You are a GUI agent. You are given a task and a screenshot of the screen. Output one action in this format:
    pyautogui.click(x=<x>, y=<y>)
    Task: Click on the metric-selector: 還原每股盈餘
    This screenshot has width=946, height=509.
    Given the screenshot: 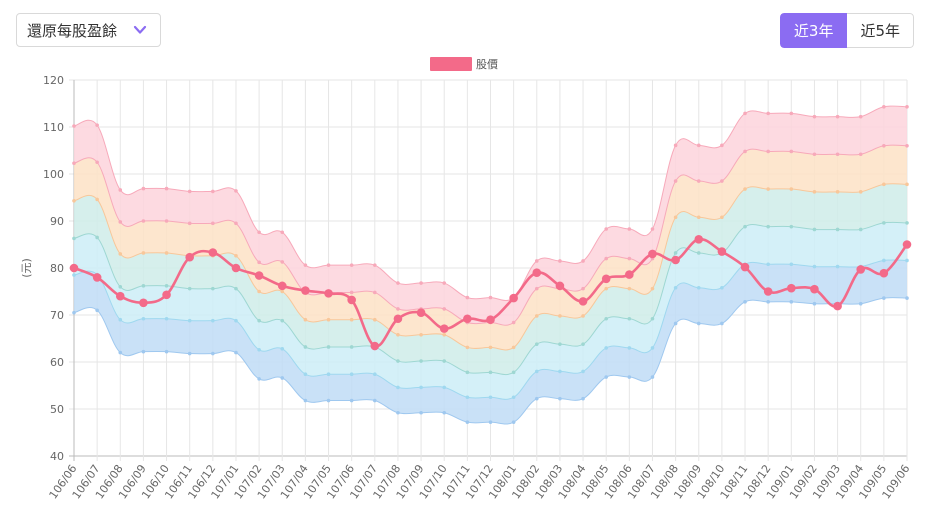 What is the action you would take?
    pyautogui.click(x=88, y=30)
    